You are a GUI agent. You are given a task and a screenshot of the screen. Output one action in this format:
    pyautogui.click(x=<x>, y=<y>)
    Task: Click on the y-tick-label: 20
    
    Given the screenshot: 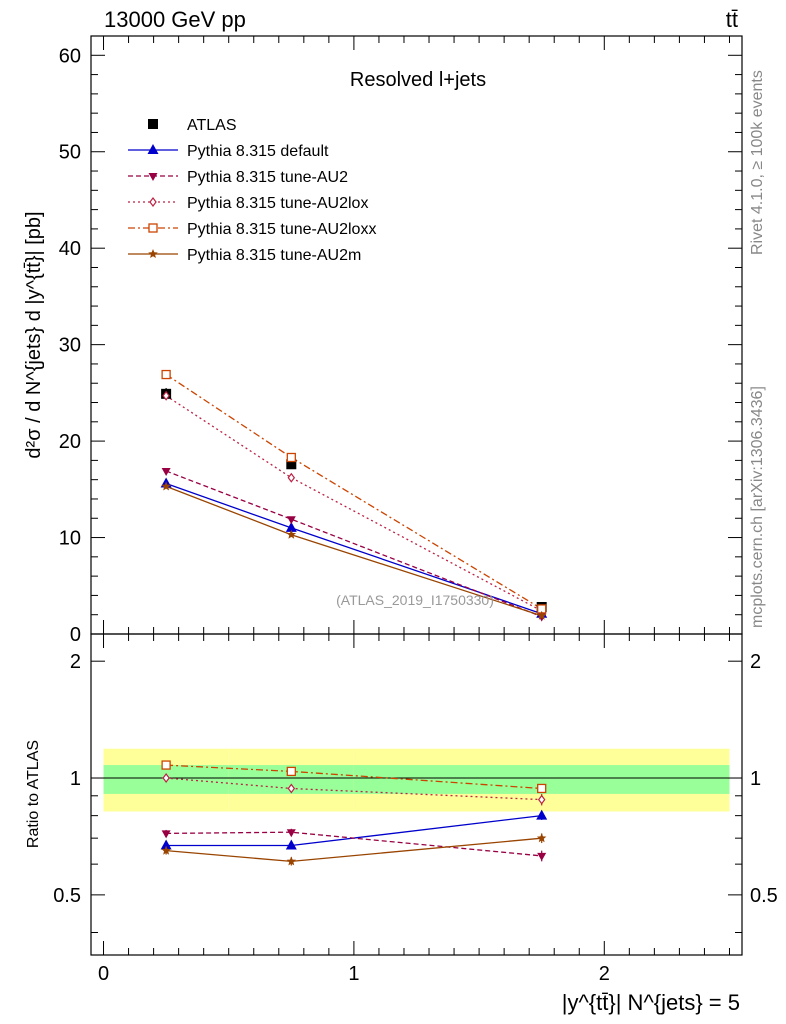 What is the action you would take?
    pyautogui.click(x=70, y=442)
    